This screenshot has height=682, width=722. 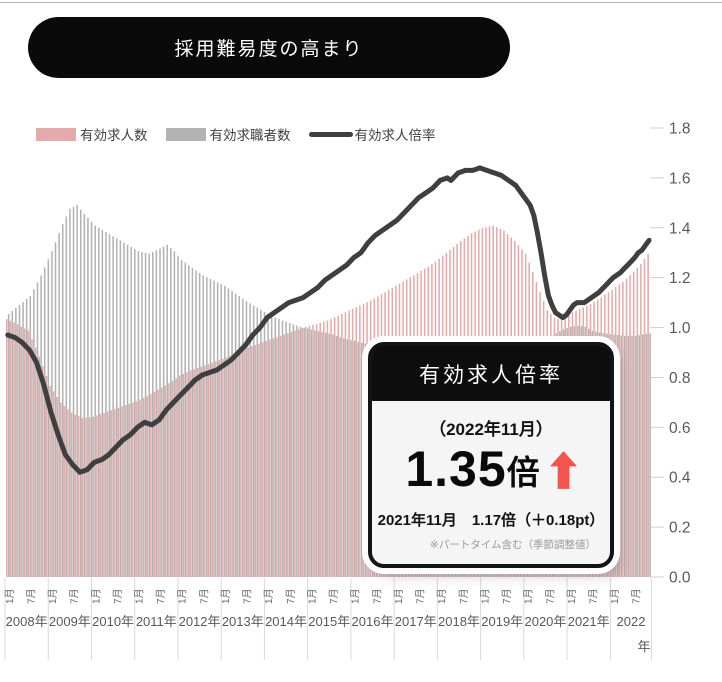 What do you see at coordinates (680, 328) in the screenshot?
I see `right-axis-tick-label: 1.0` at bounding box center [680, 328].